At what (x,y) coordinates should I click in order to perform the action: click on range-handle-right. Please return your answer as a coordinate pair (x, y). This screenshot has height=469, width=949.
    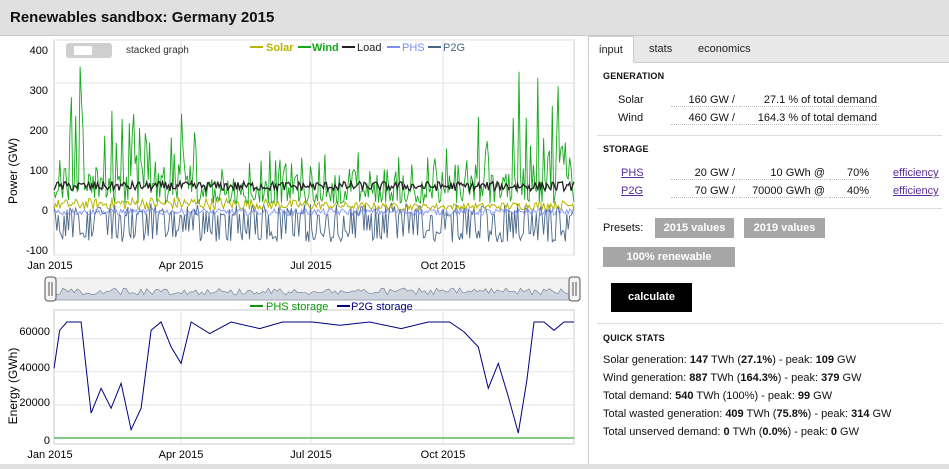
    Looking at the image, I should click on (574, 289).